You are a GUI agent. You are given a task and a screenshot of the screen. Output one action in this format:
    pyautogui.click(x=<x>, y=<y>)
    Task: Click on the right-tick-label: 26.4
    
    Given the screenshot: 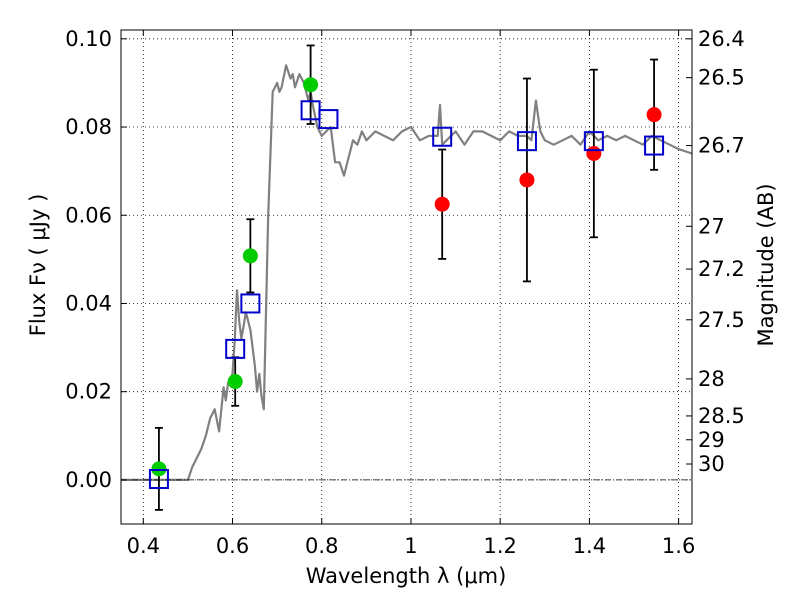 What is the action you would take?
    pyautogui.click(x=721, y=39)
    